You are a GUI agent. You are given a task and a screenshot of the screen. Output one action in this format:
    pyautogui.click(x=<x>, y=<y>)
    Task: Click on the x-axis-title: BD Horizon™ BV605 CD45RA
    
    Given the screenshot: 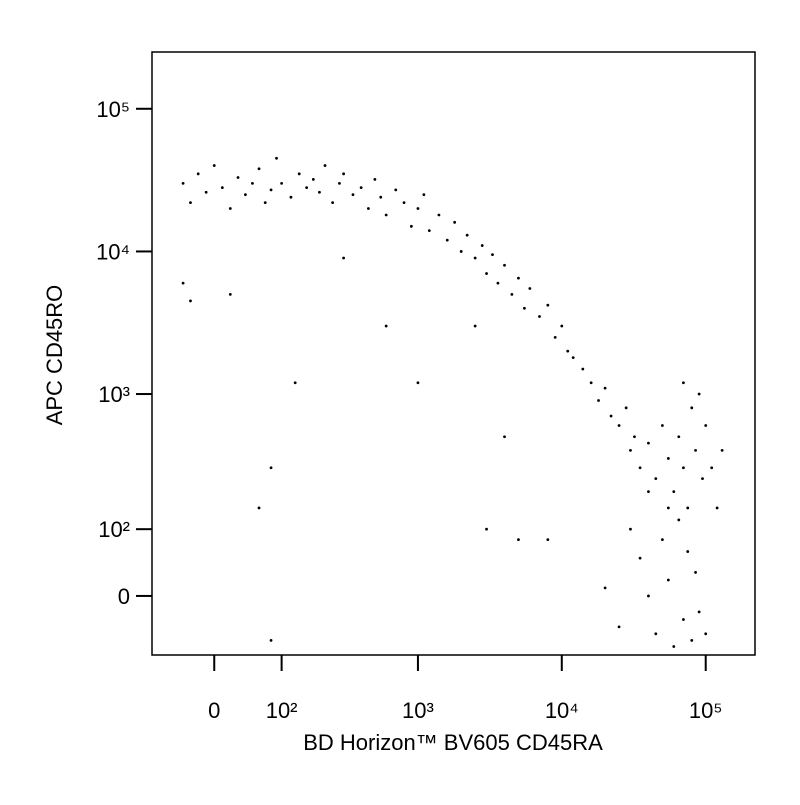 What is the action you would take?
    pyautogui.click(x=453, y=742)
    